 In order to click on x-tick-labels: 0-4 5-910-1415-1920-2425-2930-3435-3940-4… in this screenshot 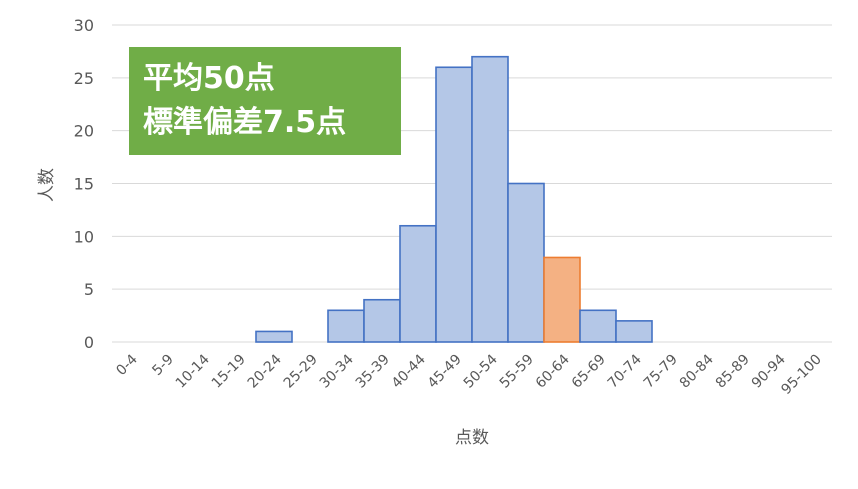, I will do `click(468, 374)`.